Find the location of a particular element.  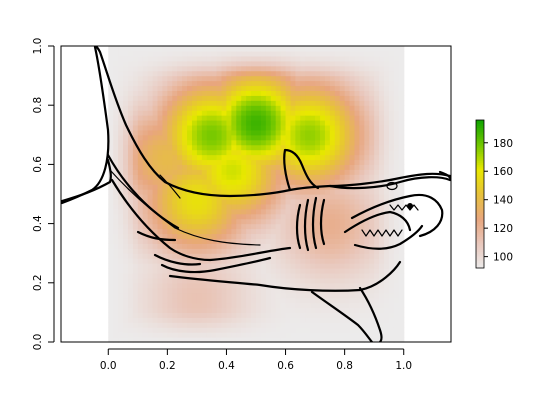

legend-tick-label: 120 is located at coordinates (503, 229).